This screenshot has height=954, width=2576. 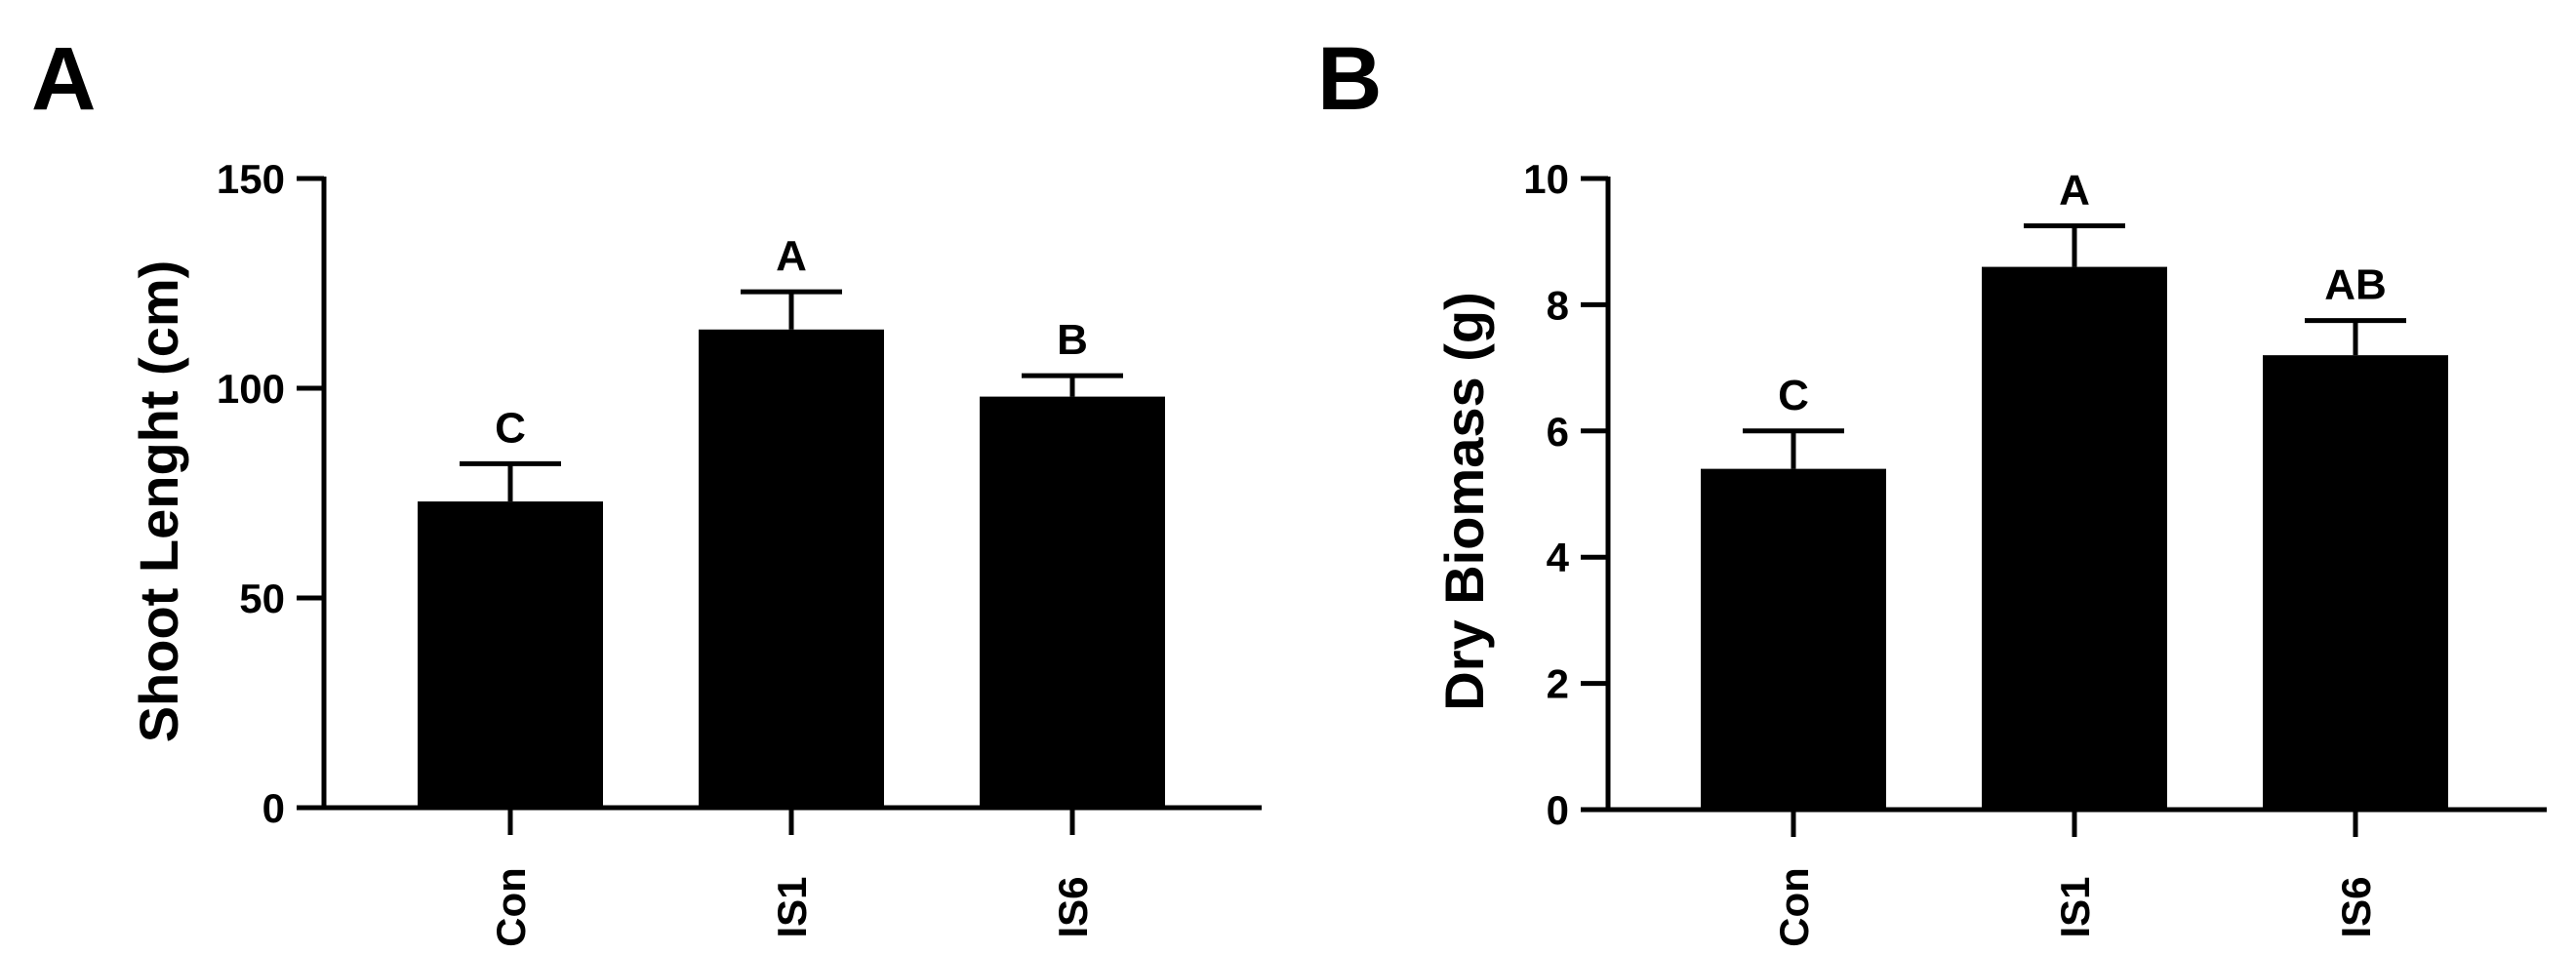 I want to click on panel-b-significance-label: C, so click(x=1793, y=395).